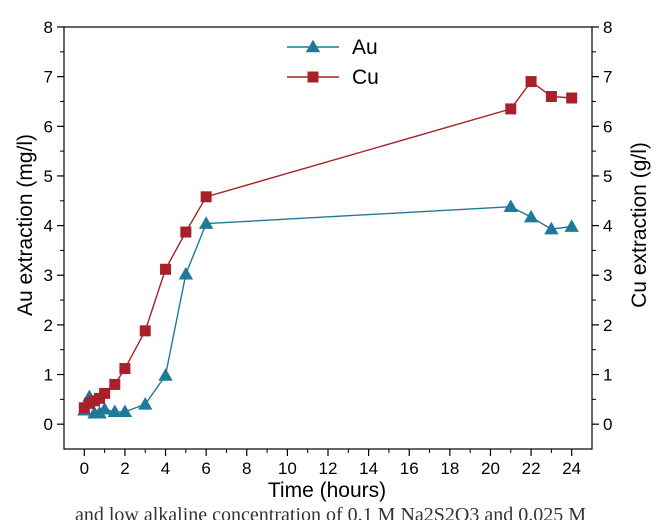  I want to click on legend: Au Cu, so click(333, 62).